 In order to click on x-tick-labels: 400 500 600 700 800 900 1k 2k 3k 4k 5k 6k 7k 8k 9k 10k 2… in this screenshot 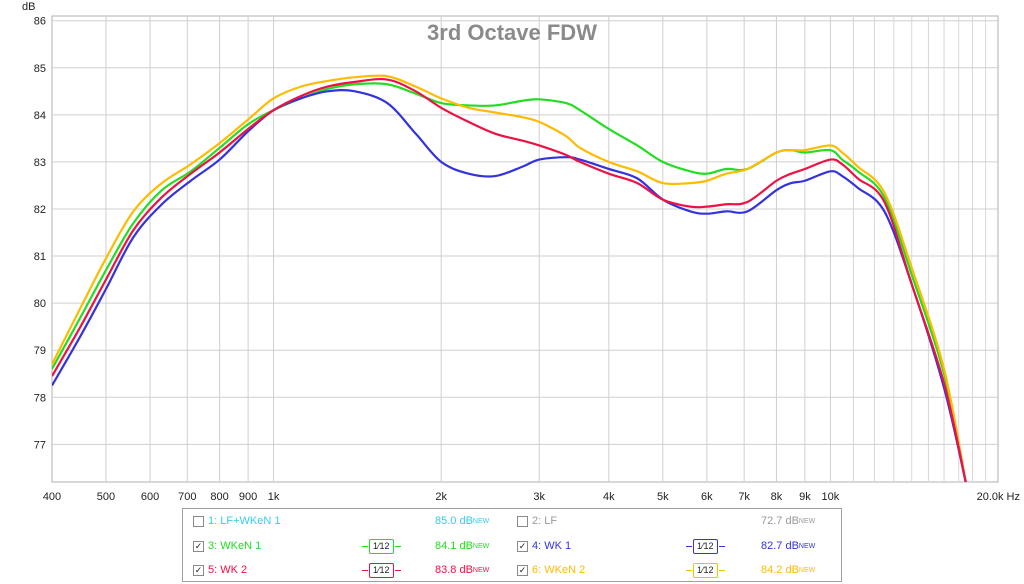, I will do `click(531, 497)`.